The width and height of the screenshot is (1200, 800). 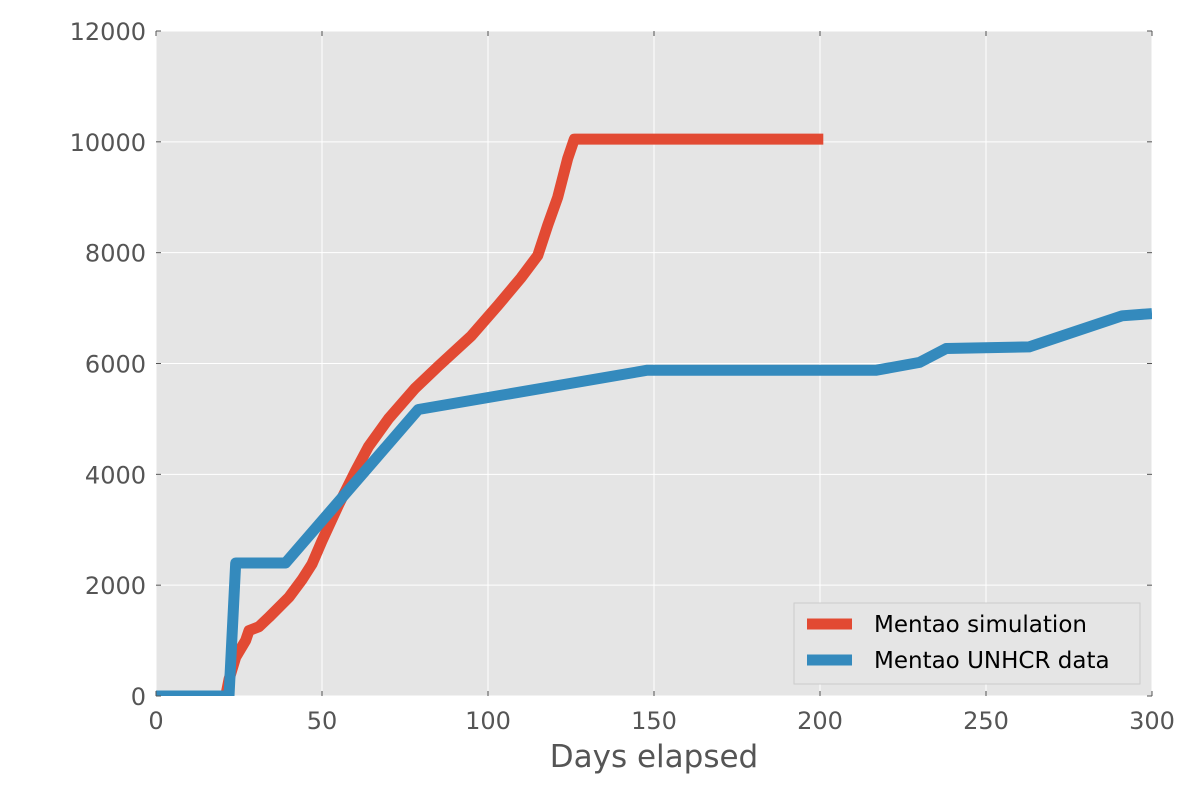 I want to click on legend: Mentao simulation Mentao UNHCR data, so click(x=967, y=643).